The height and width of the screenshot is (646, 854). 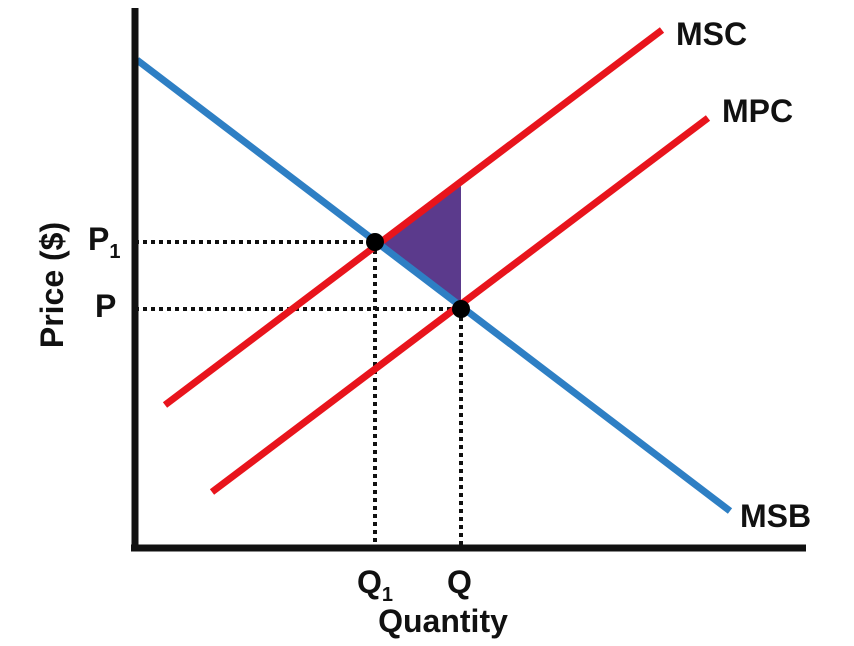 What do you see at coordinates (375, 585) in the screenshot?
I see `q1-tick-label: Q1` at bounding box center [375, 585].